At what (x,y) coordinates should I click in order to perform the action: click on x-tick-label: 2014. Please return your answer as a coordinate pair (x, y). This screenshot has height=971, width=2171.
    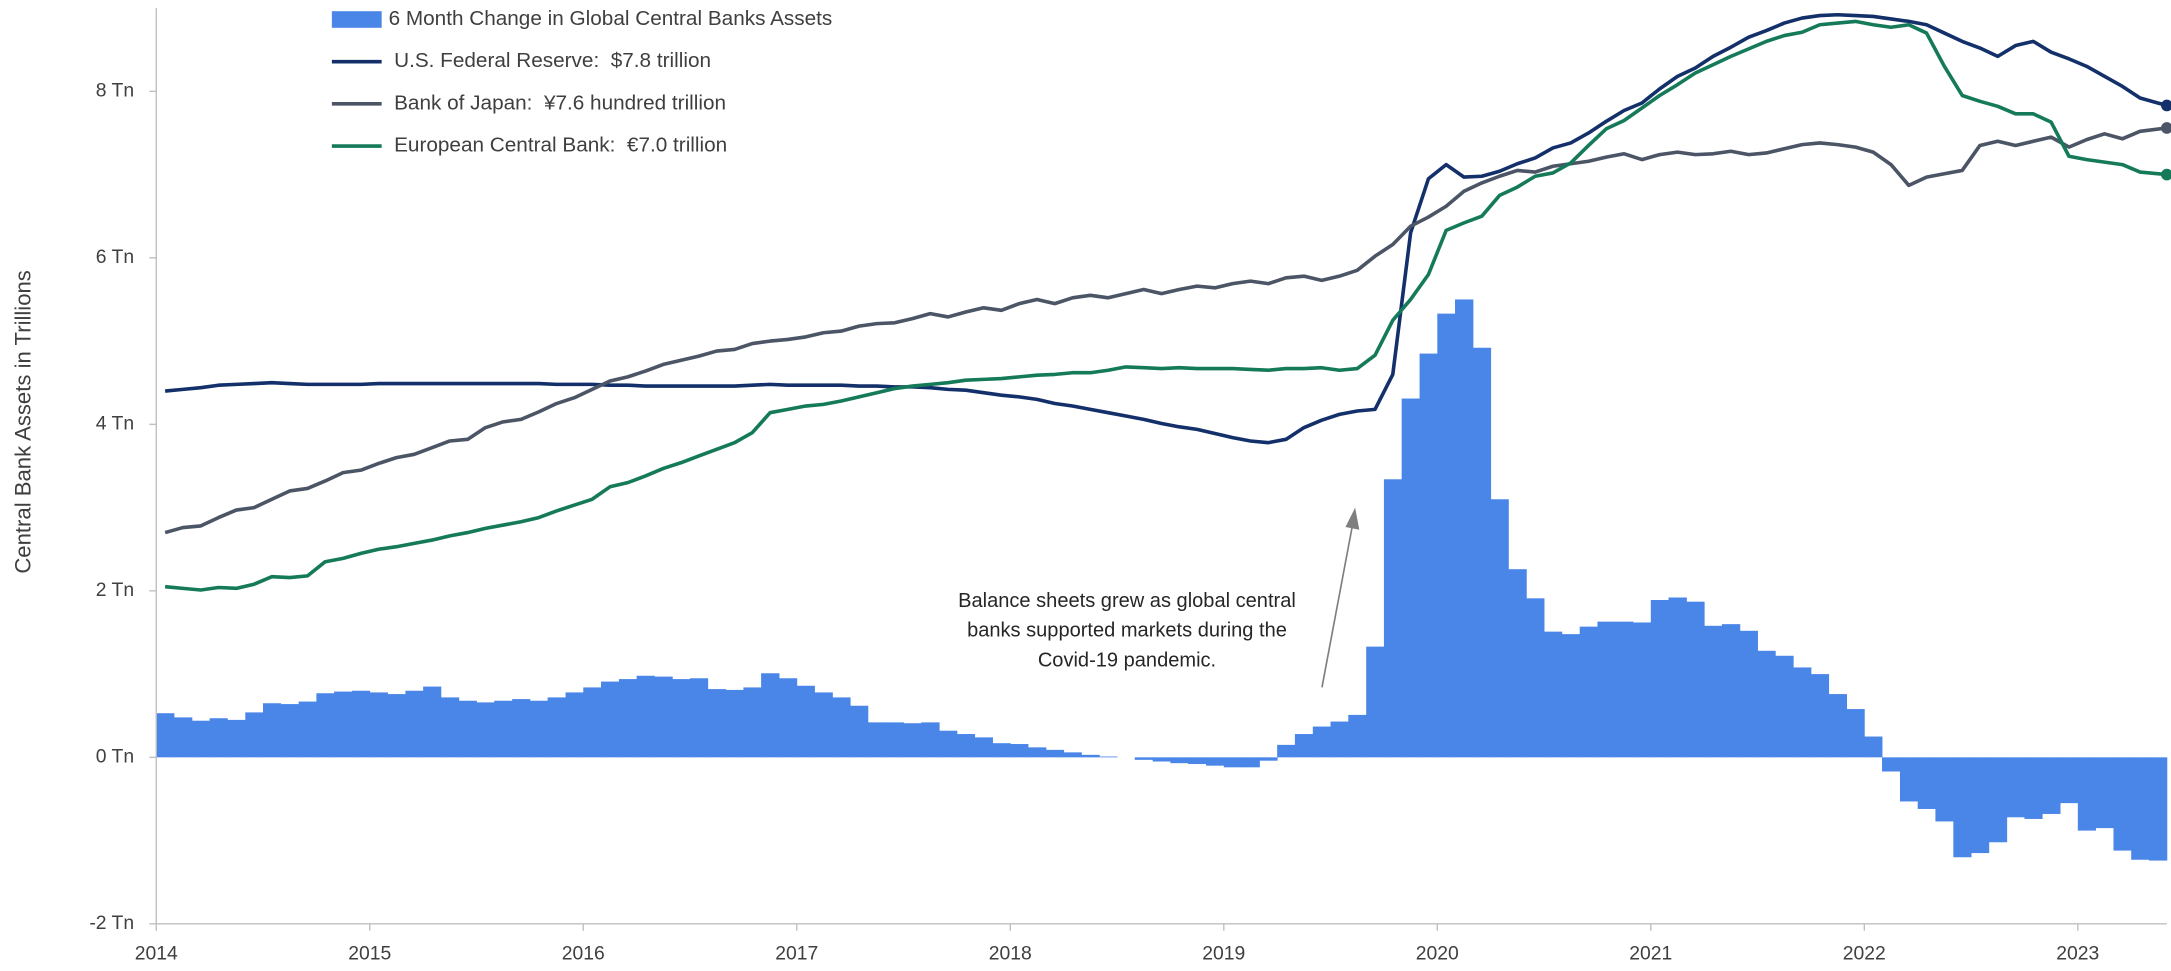
    Looking at the image, I should click on (156, 953).